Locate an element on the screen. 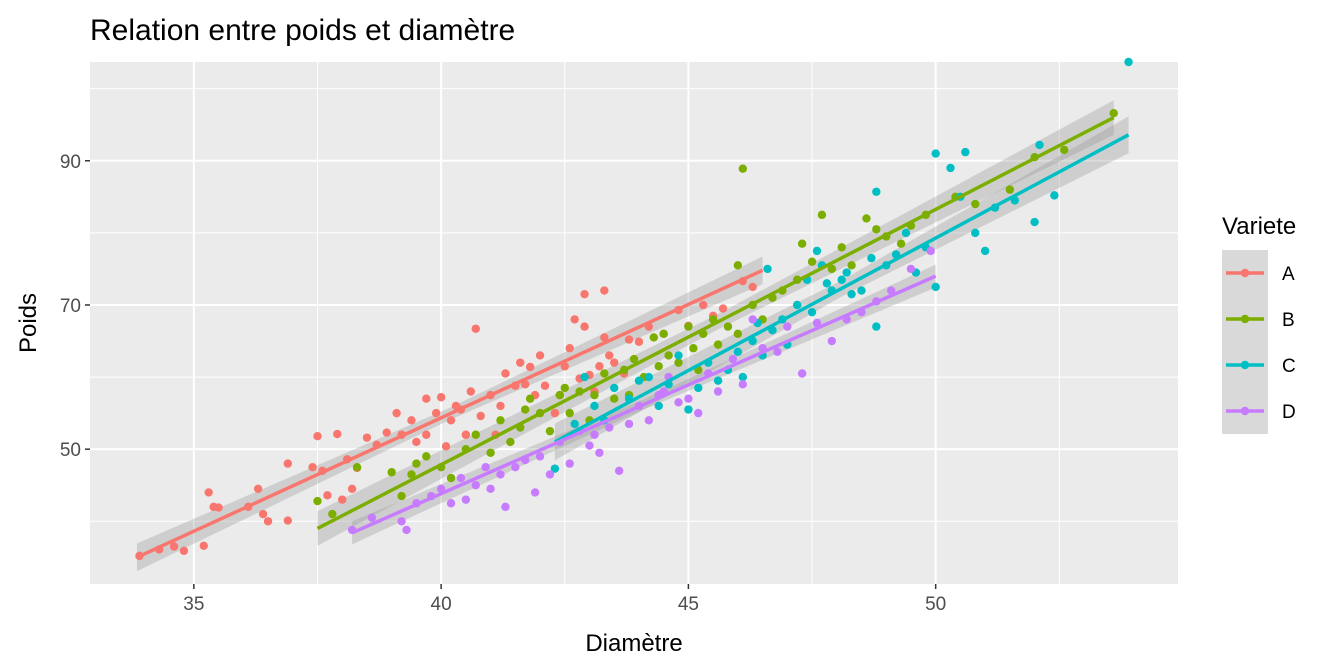 Image resolution: width=1344 pixels, height=672 pixels. legend-label-A: A is located at coordinates (1288, 274).